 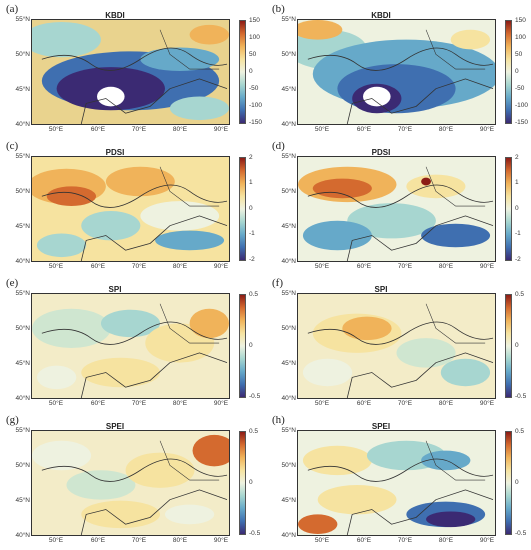 I want to click on panel-label: (h), so click(x=278, y=420).